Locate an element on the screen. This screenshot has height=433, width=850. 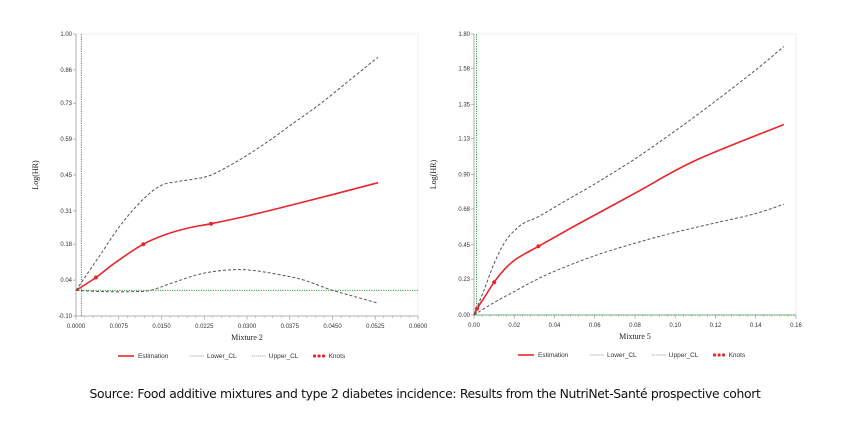
x-tick-label: 0.0000 is located at coordinates (76, 327).